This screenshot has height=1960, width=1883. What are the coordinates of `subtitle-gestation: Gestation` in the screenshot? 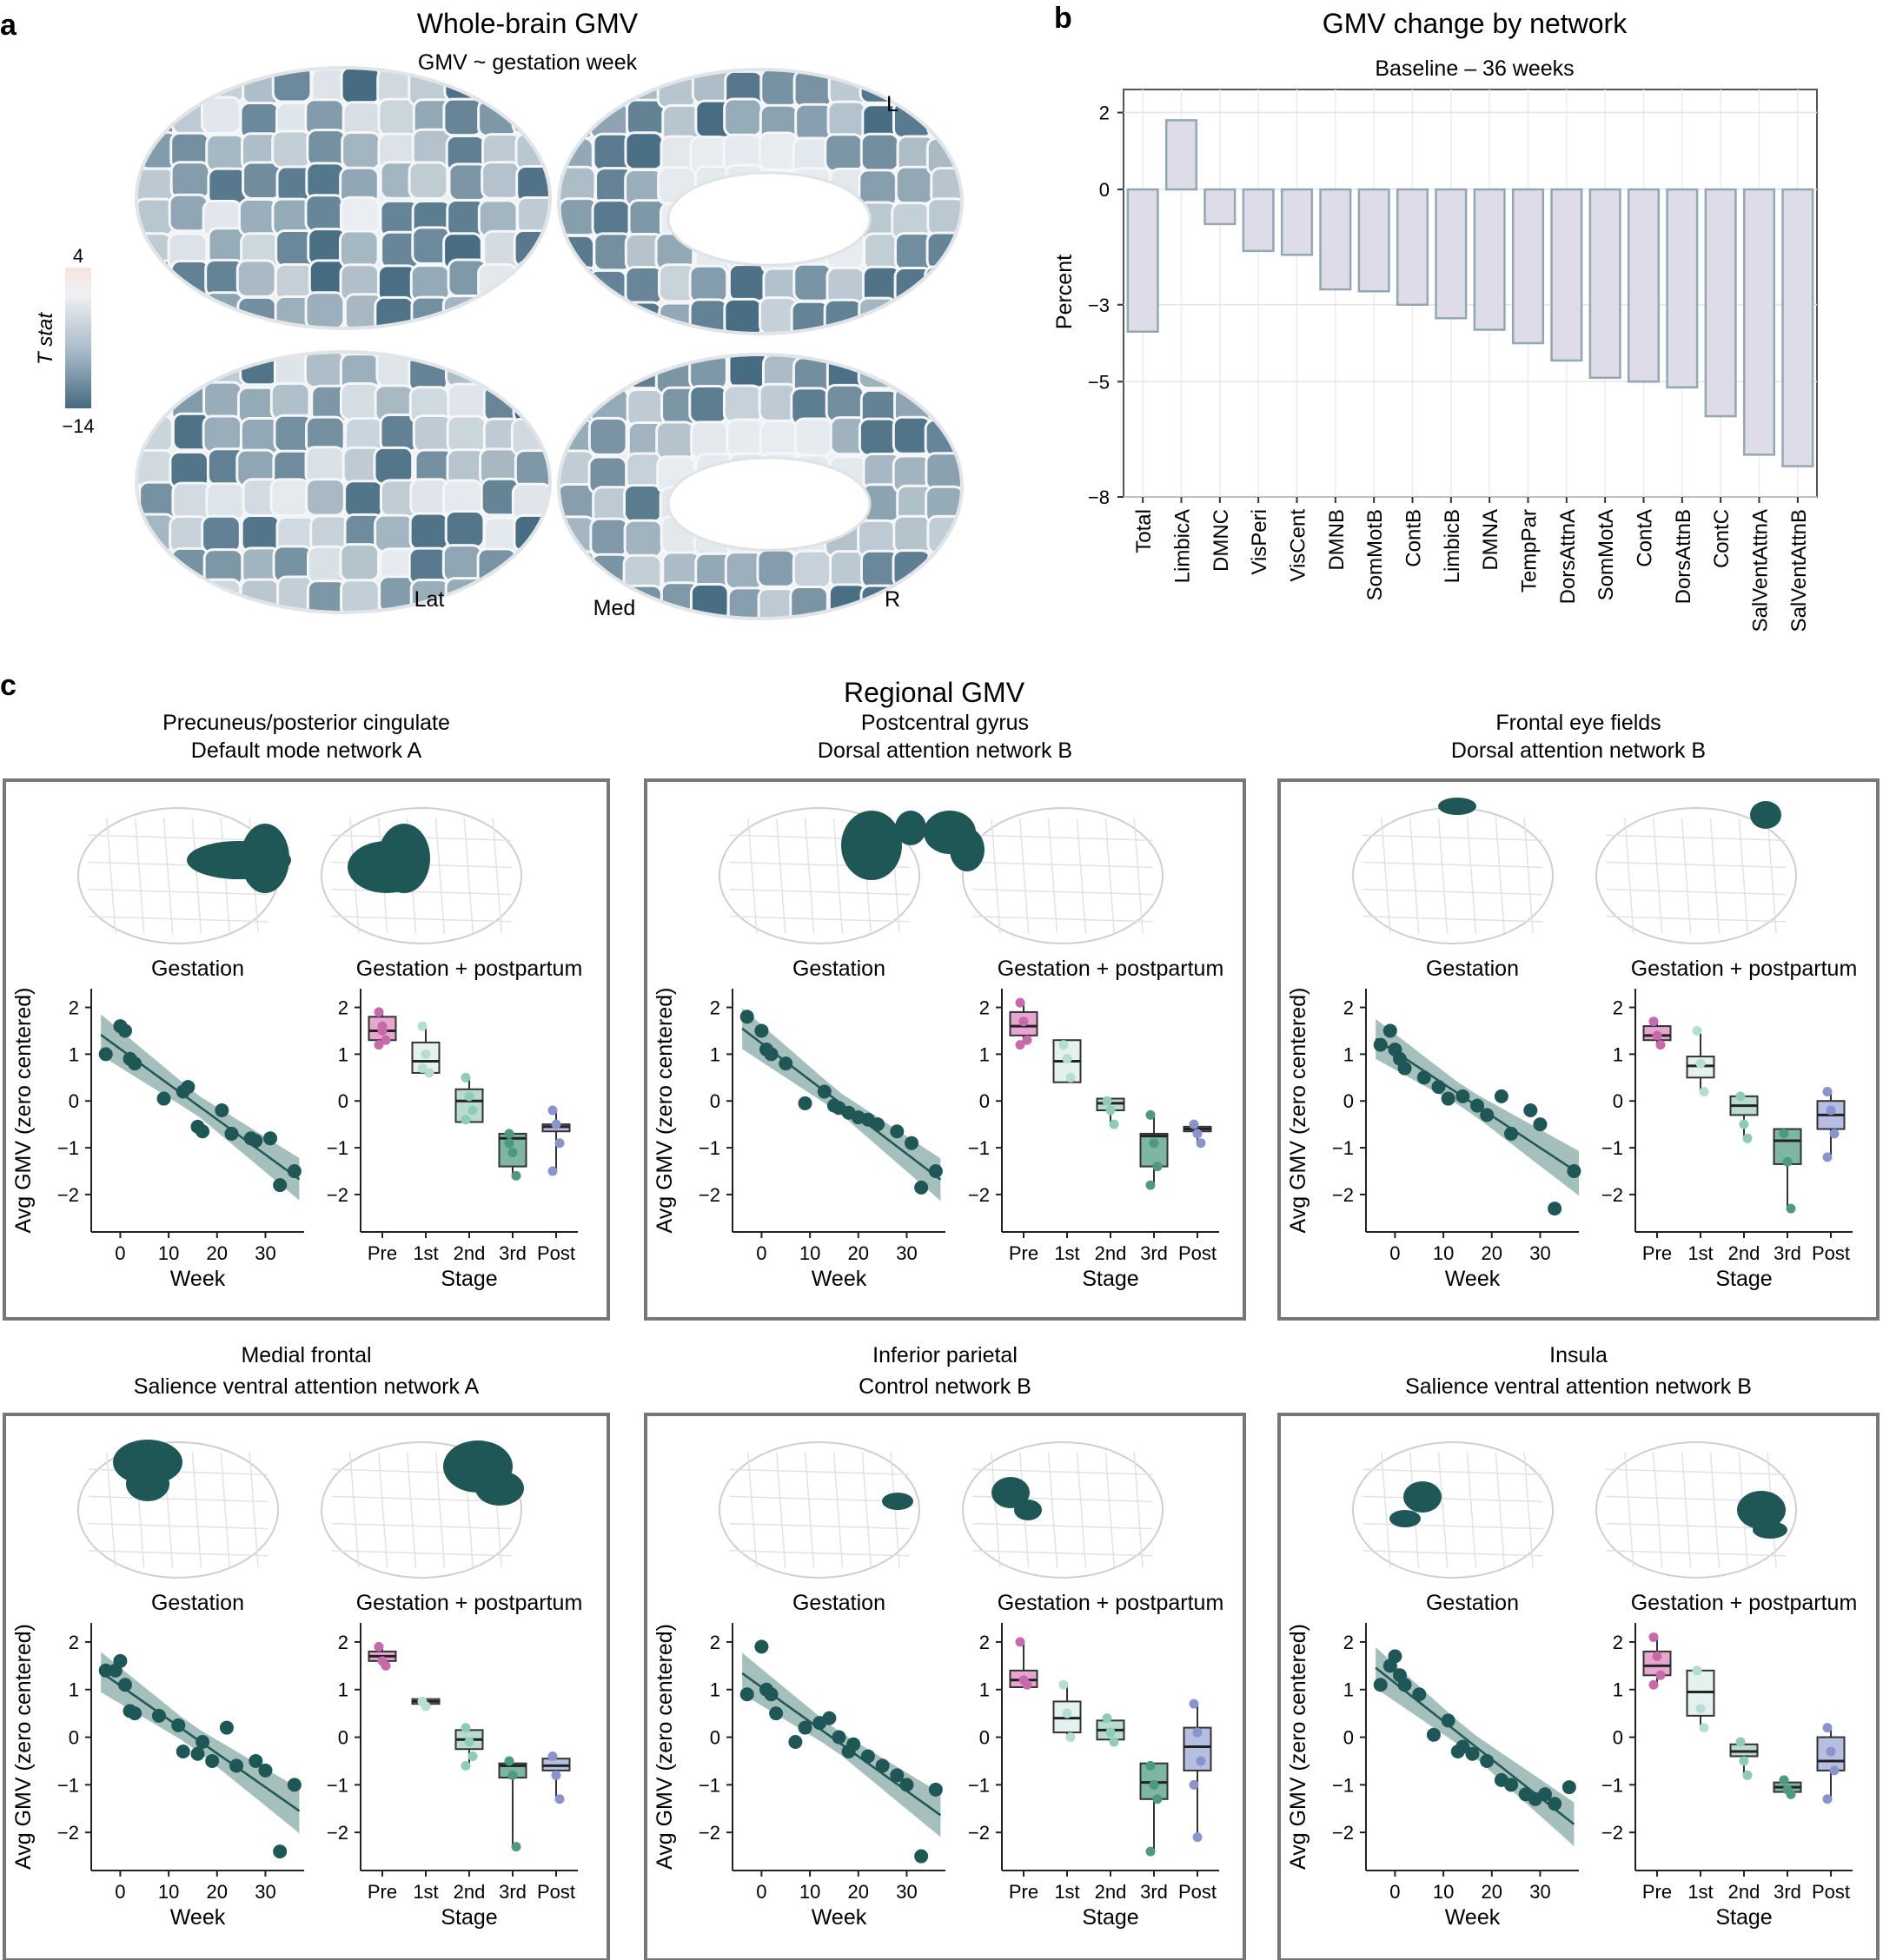 It's located at (197, 1603).